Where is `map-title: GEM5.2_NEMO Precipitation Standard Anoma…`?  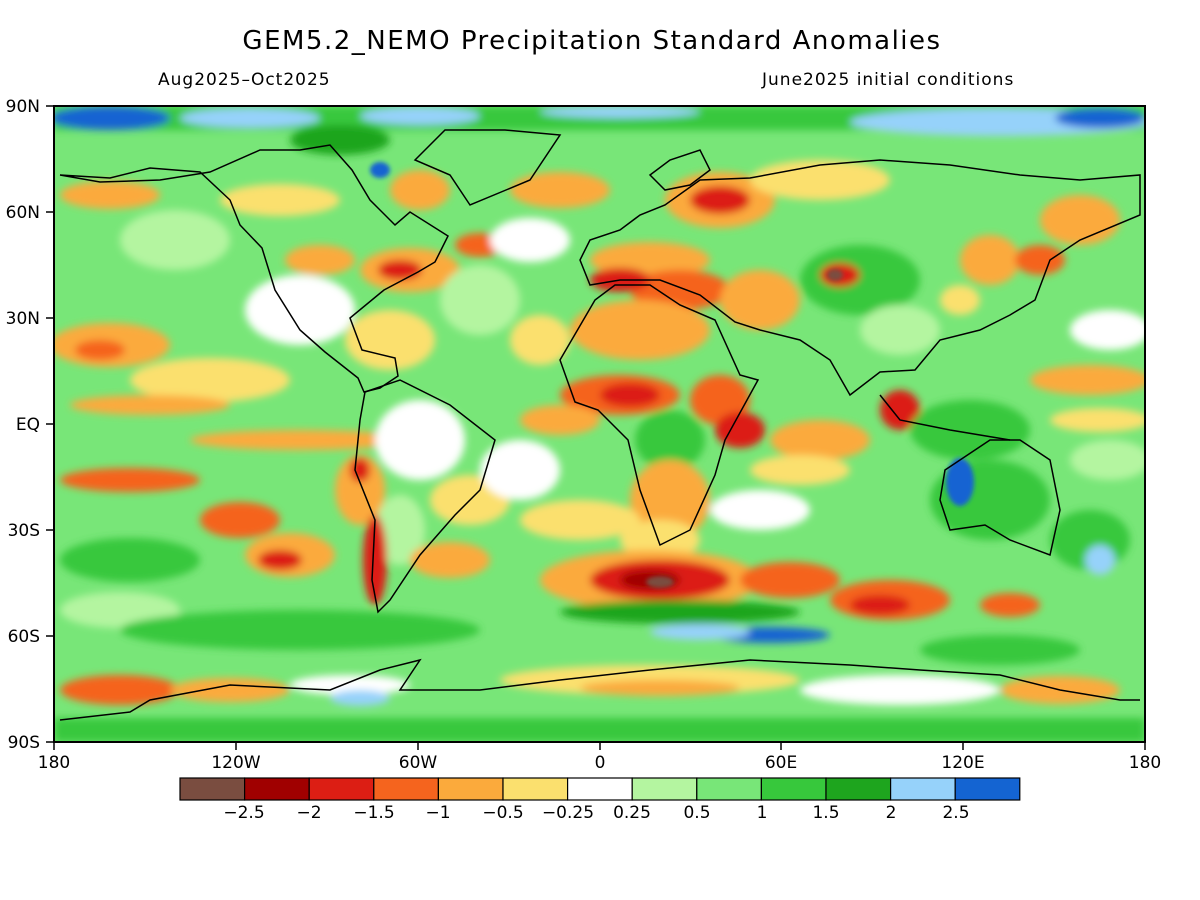 map-title: GEM5.2_NEMO Precipitation Standard Anoma… is located at coordinates (592, 41).